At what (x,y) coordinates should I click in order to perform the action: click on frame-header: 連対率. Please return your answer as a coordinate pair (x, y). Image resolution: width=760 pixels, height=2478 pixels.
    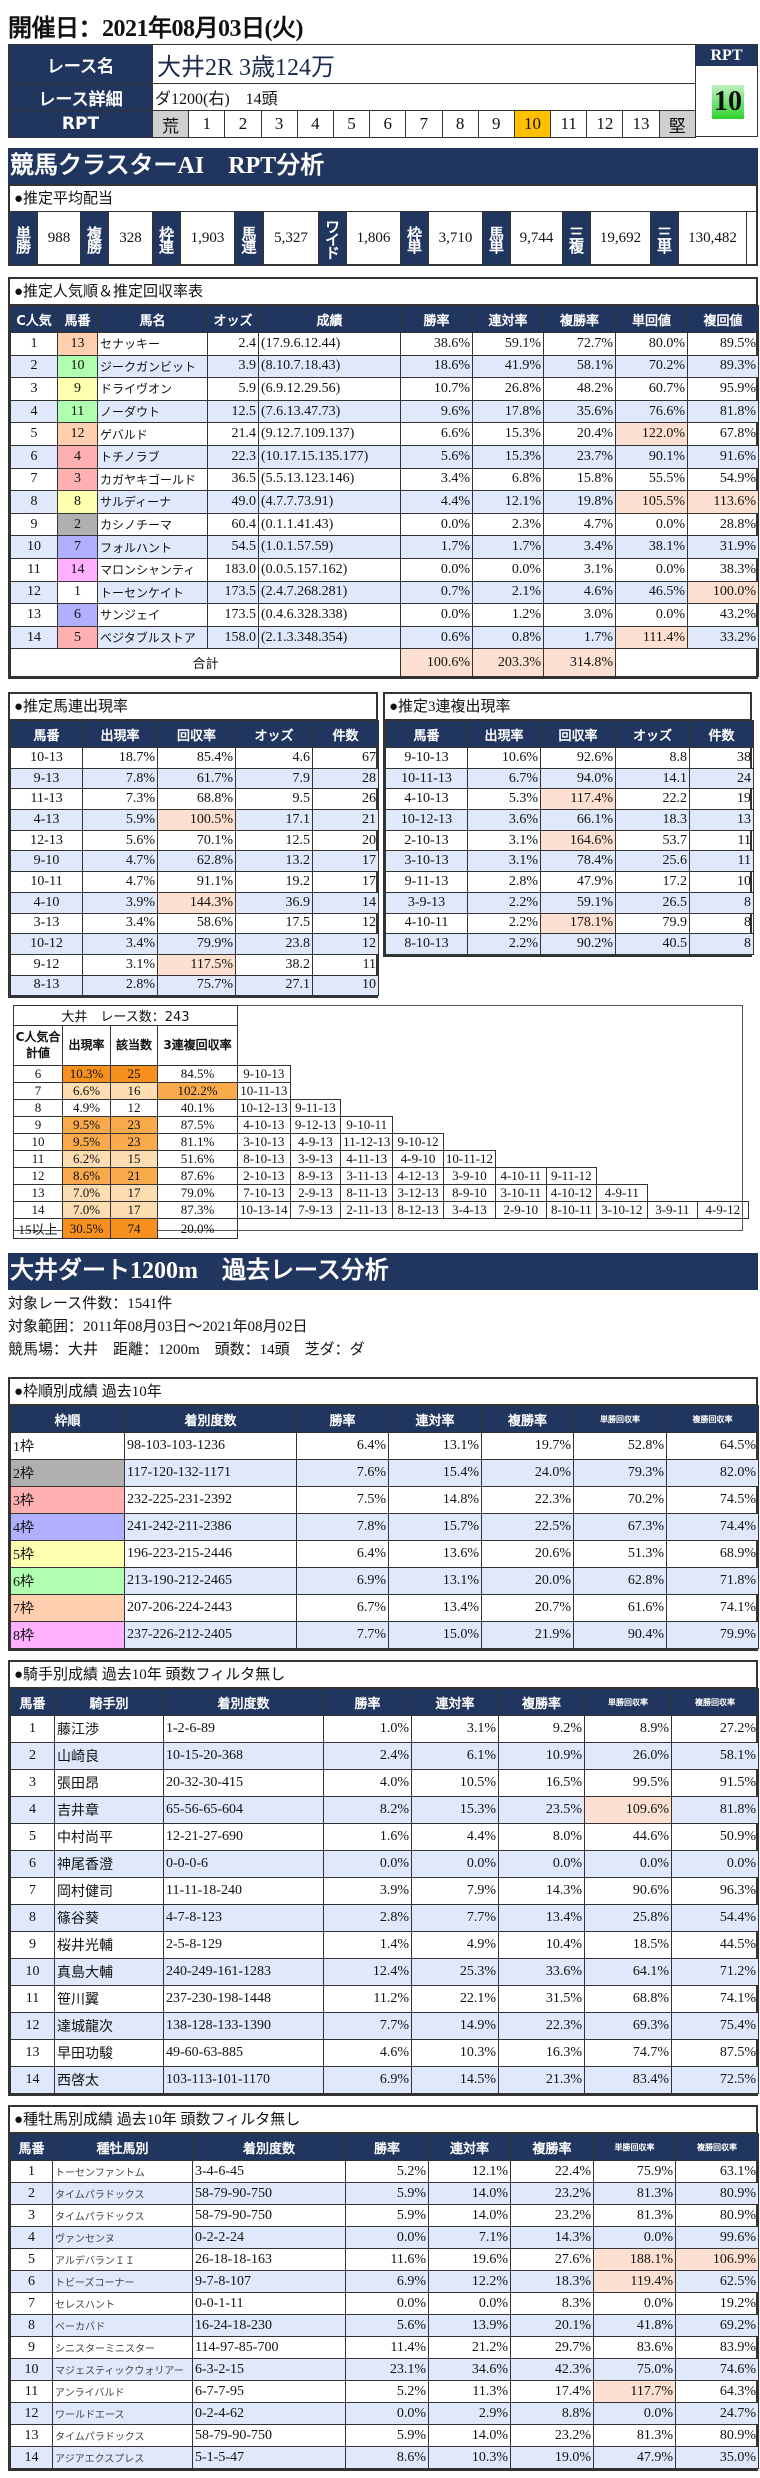
    Looking at the image, I should click on (435, 1419).